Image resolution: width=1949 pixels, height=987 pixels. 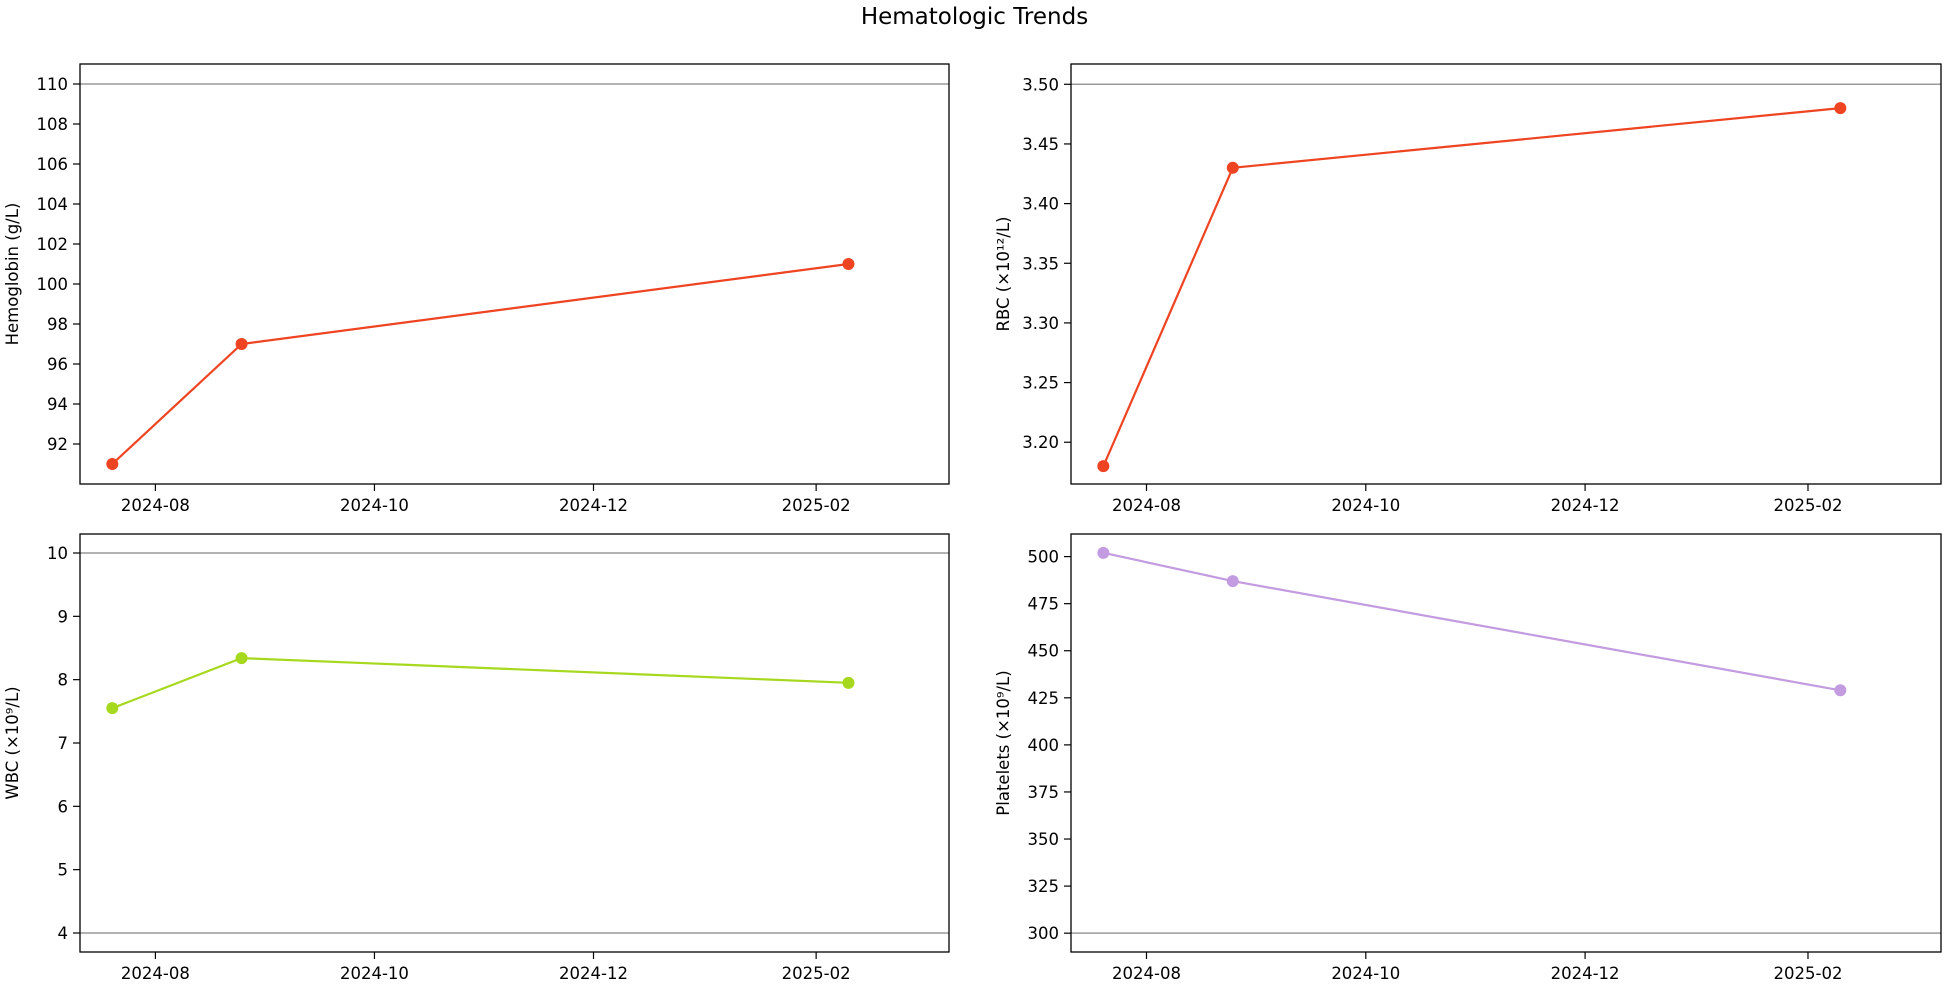 I want to click on figure-title: Hematologic Trends, so click(x=974, y=17).